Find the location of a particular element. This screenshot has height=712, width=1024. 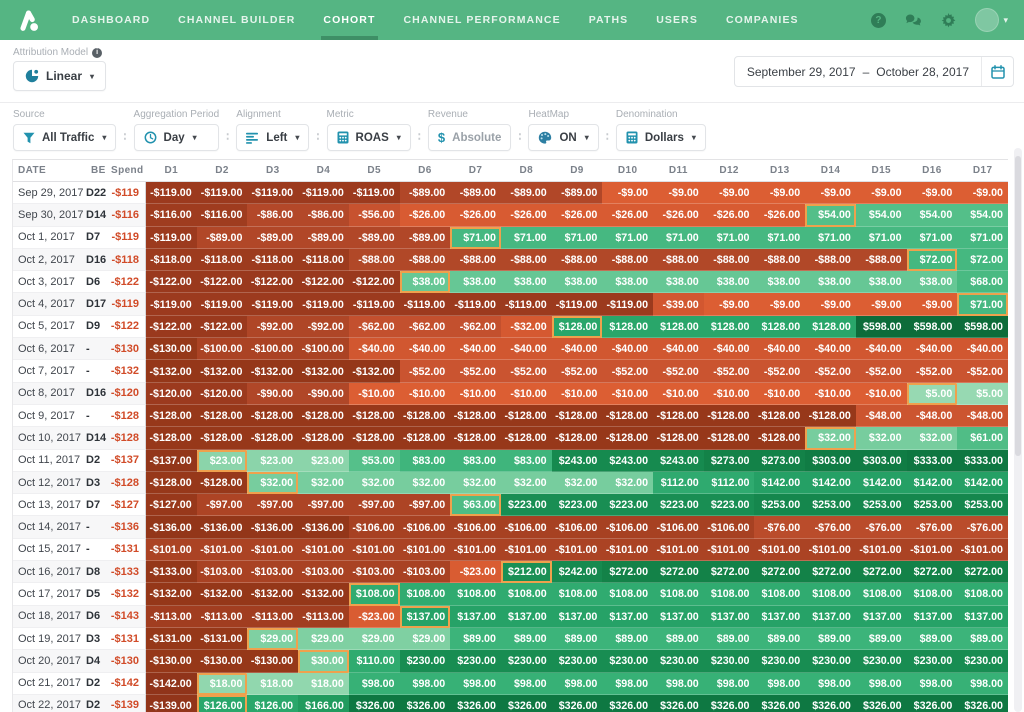

heatmap-cell: $223.00 is located at coordinates (678, 505).